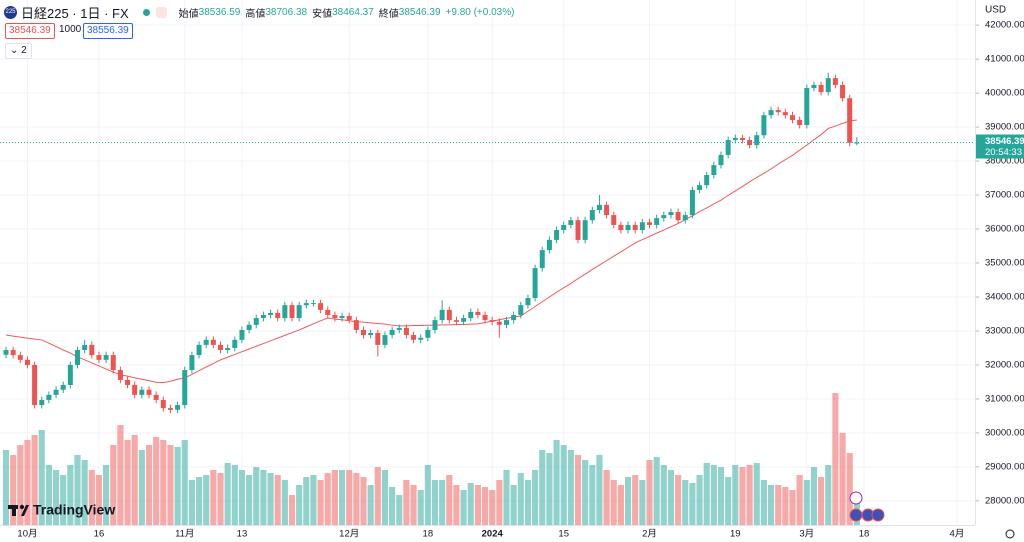 This screenshot has width=1024, height=542. Describe the element at coordinates (1004, 500) in the screenshot. I see `y-tick-label: 28000.00` at that location.